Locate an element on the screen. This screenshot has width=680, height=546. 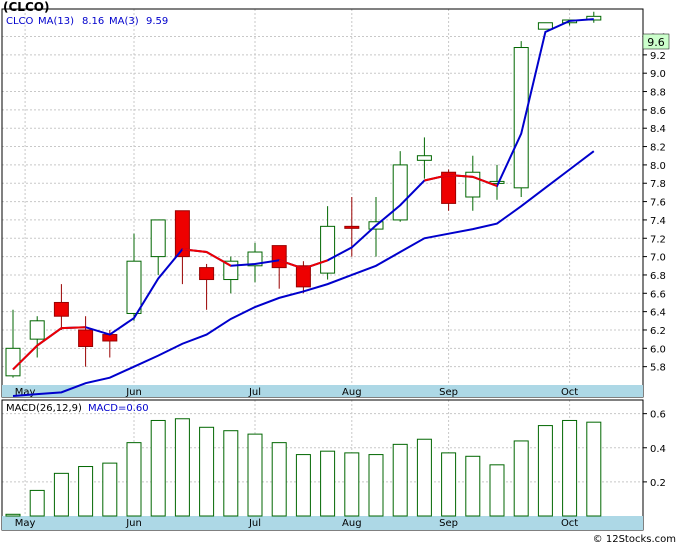
price-tick-label: 9.0 is located at coordinates (658, 74).